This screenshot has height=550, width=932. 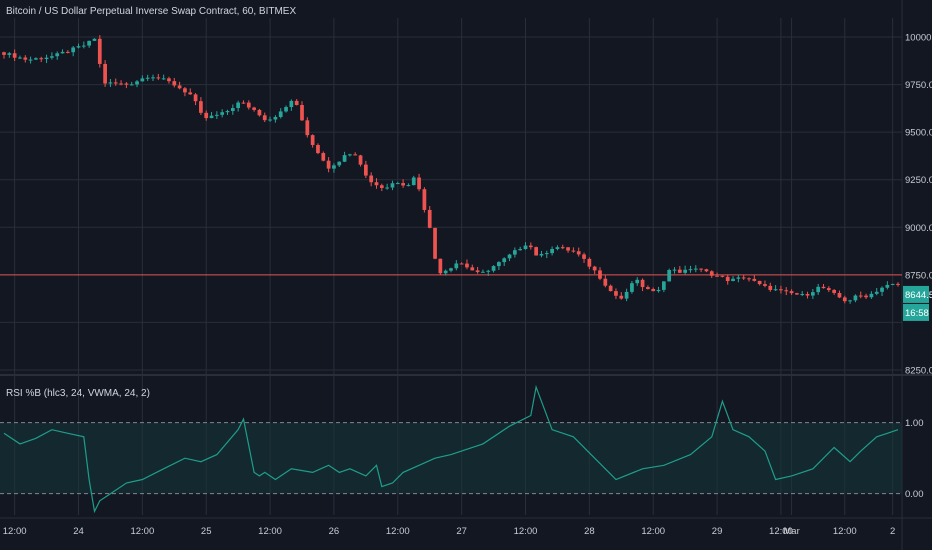 What do you see at coordinates (918, 275) in the screenshot?
I see `y-tick-label: 8750.0` at bounding box center [918, 275].